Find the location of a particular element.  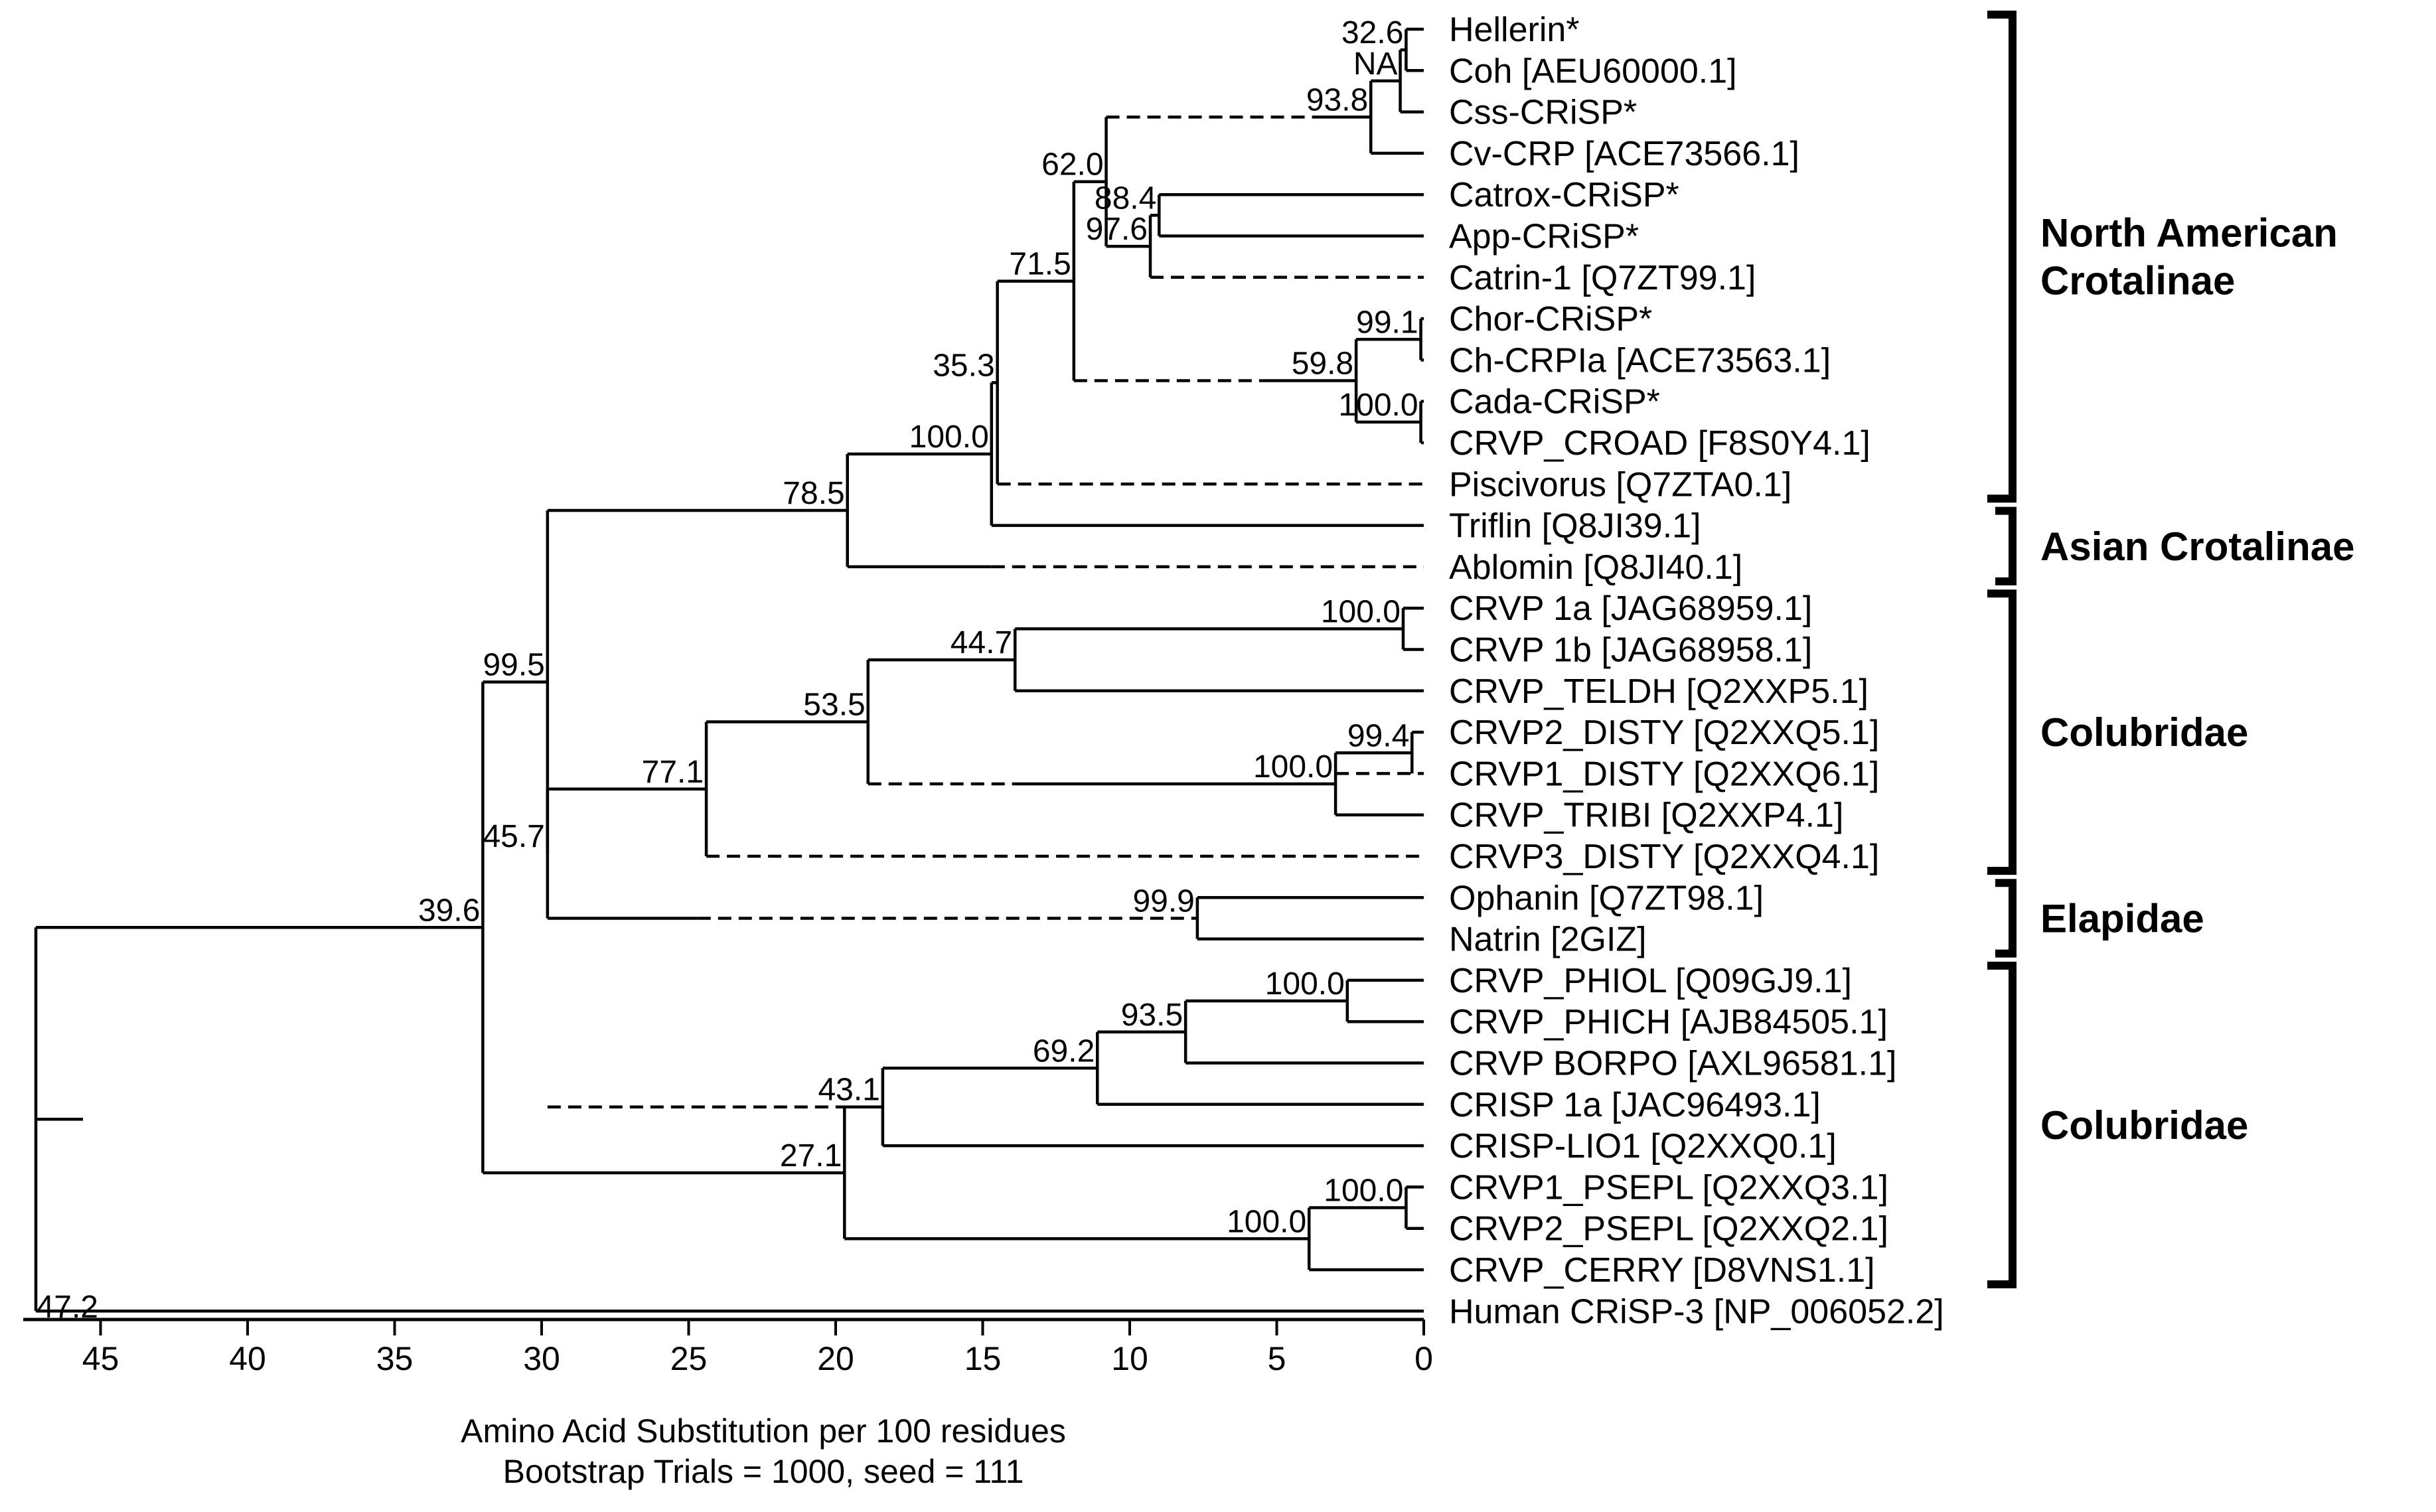

axis-tick-label: 45 is located at coordinates (100, 1358).